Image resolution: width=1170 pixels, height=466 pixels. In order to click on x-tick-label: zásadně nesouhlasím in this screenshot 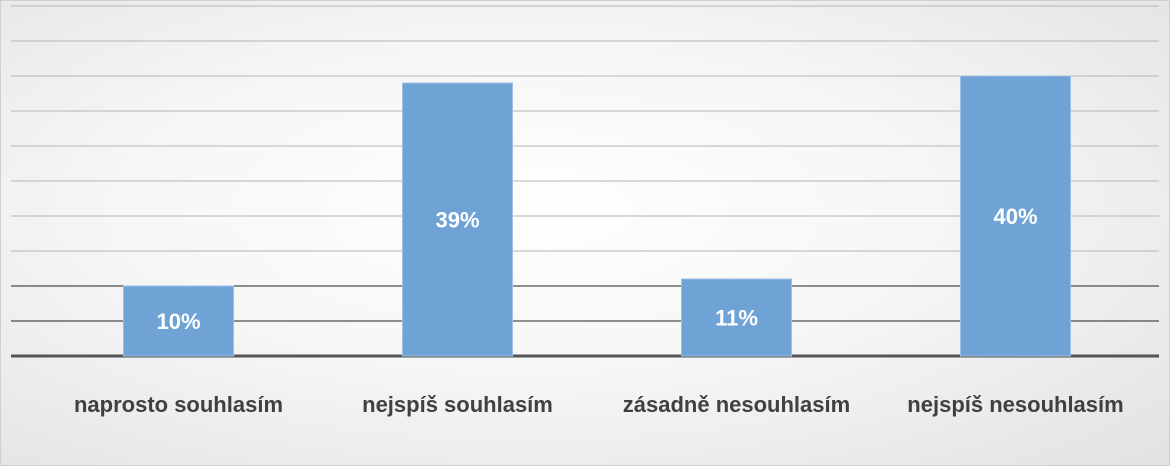, I will do `click(736, 404)`.